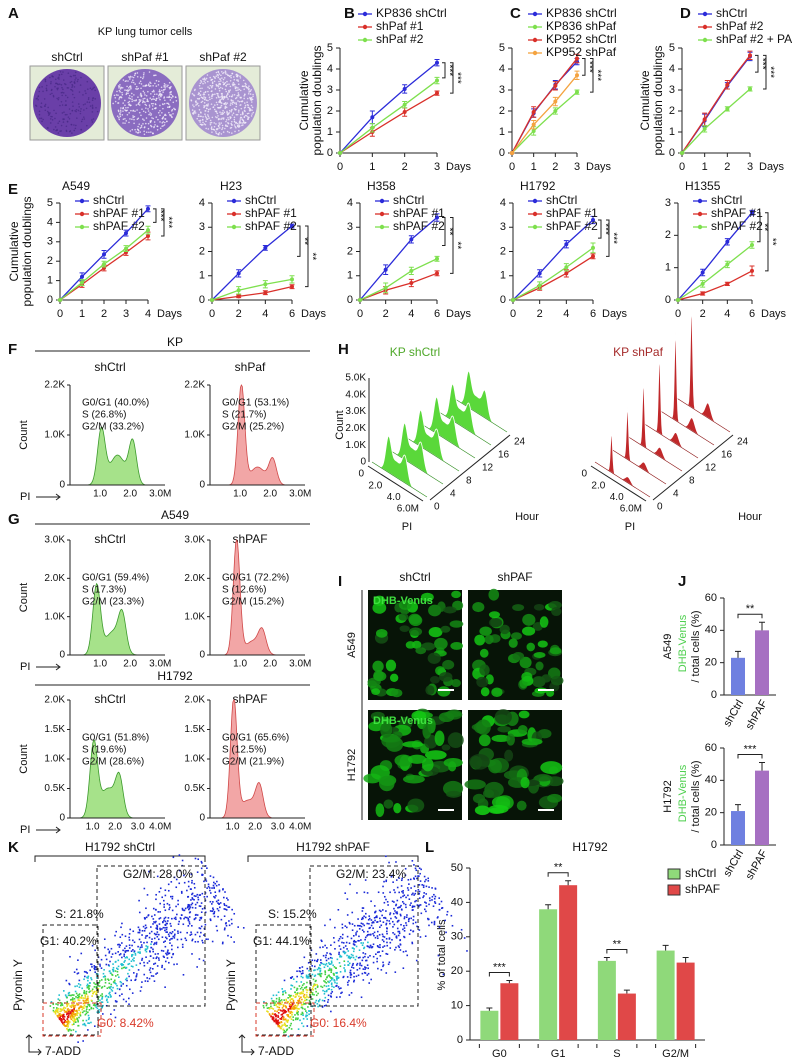 This screenshot has width=792, height=1062. What do you see at coordinates (113, 602) in the screenshot?
I see `stat-text: G2/M (23.3%)` at bounding box center [113, 602].